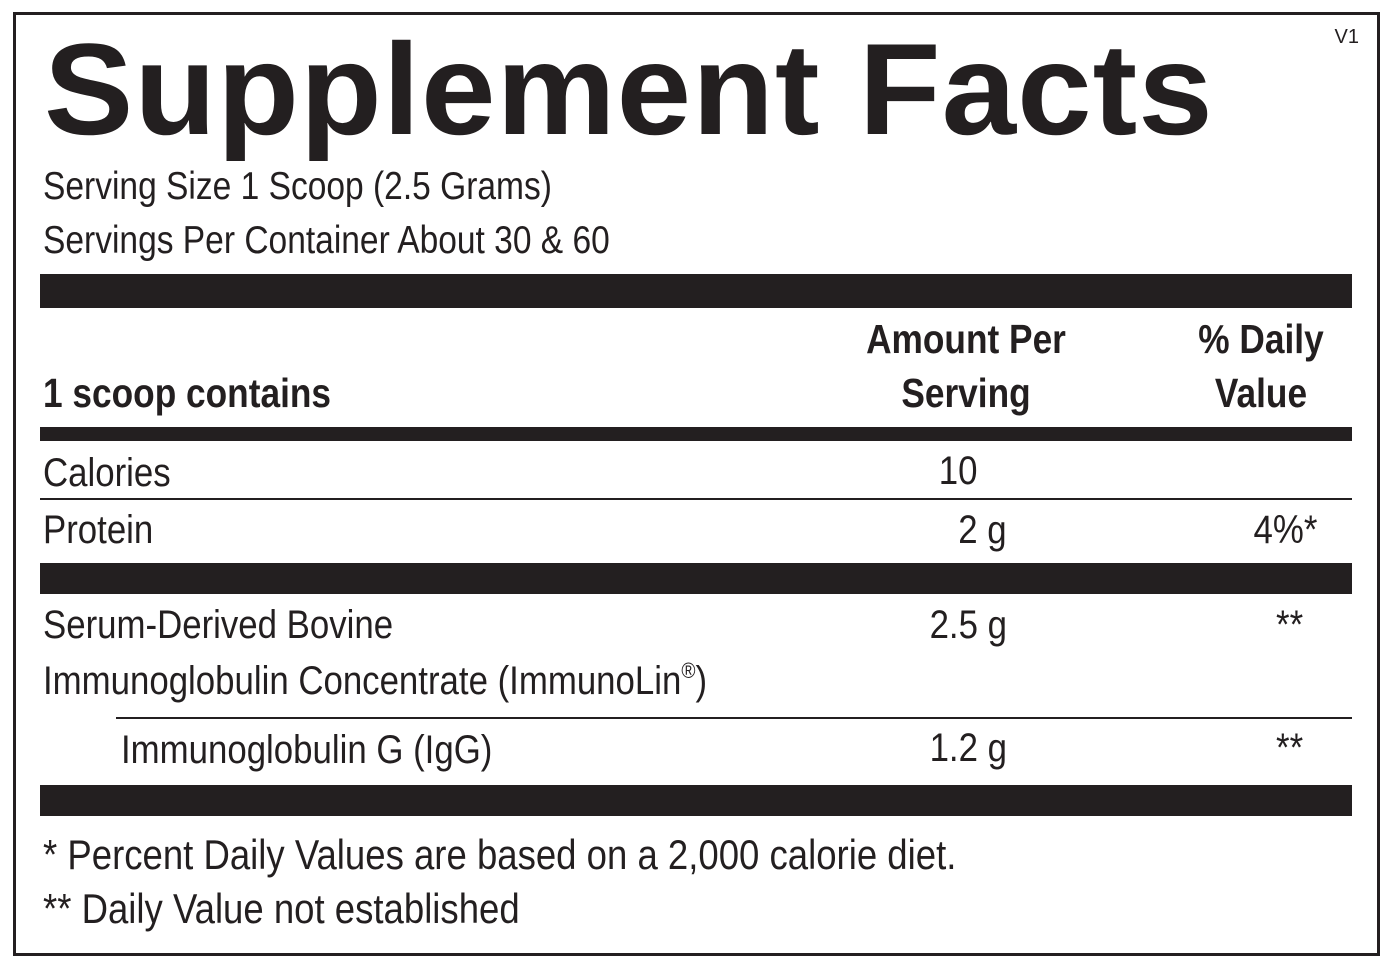 This screenshot has height=972, width=1394. What do you see at coordinates (966, 393) in the screenshot?
I see `header-amount-line2: Serving` at bounding box center [966, 393].